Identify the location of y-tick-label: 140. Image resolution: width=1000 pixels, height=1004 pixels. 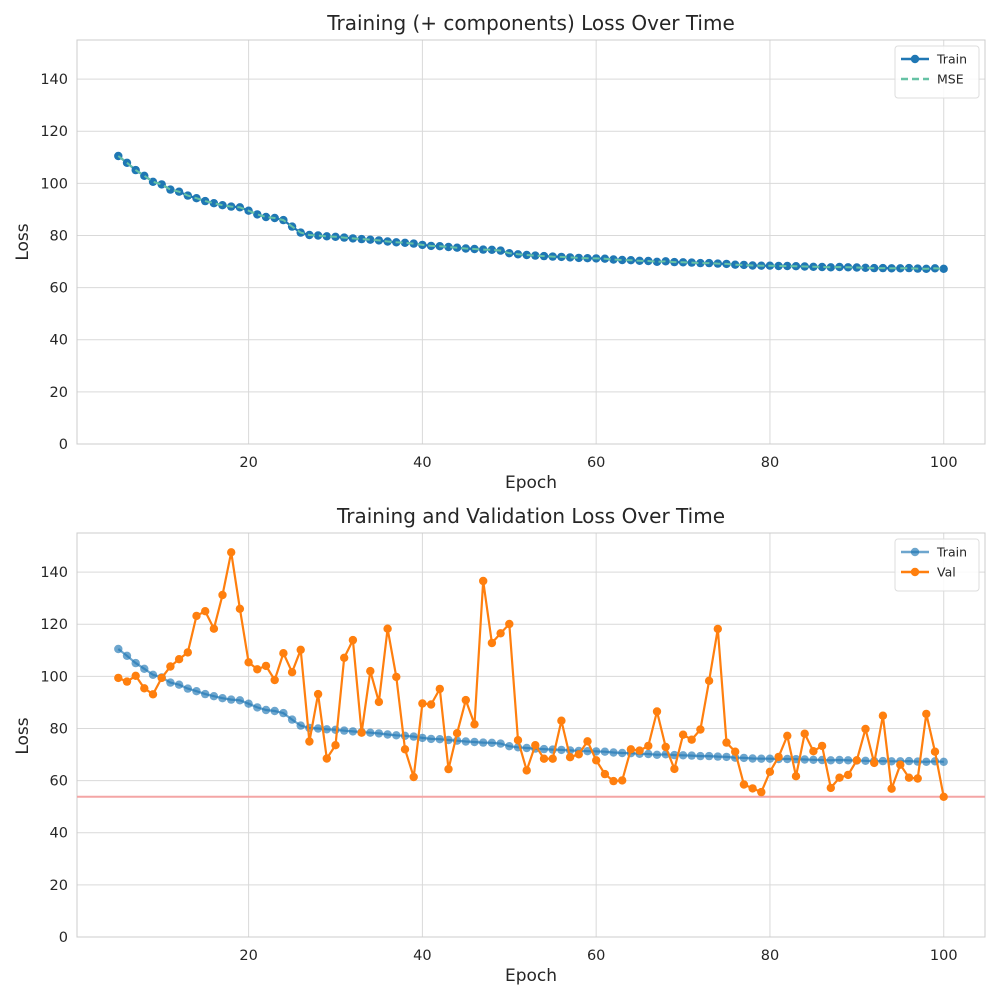
(54, 80).